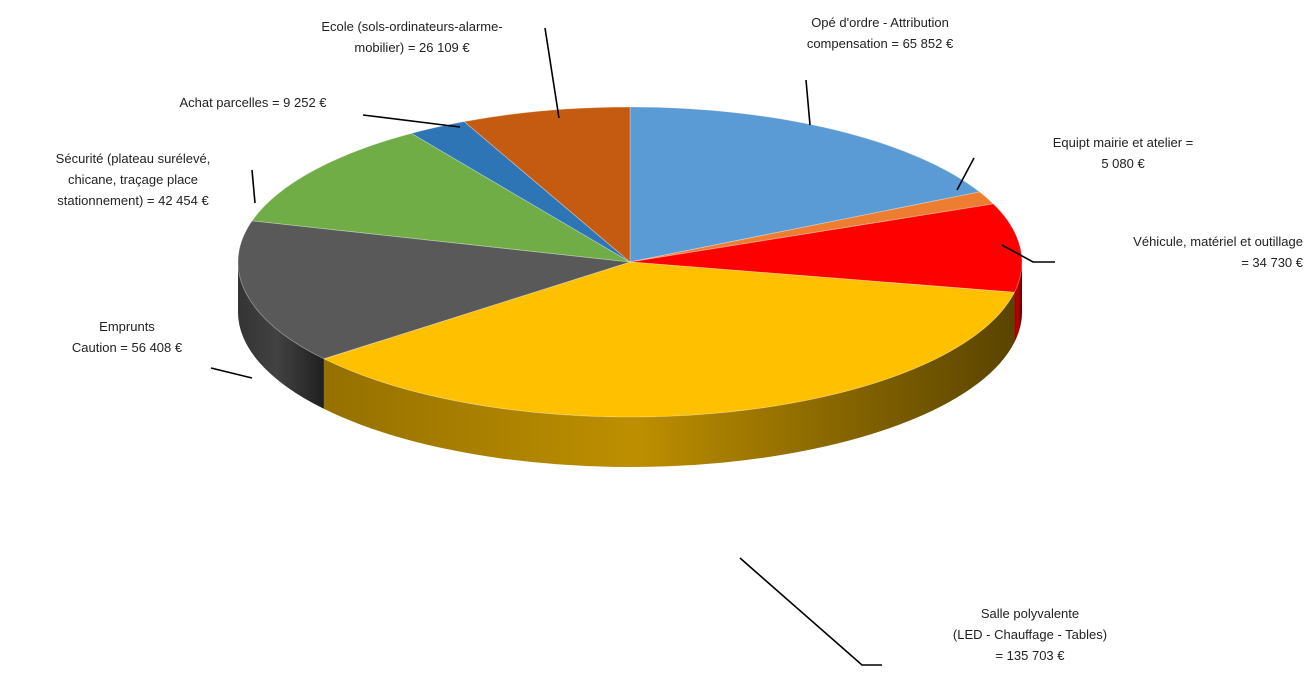  I want to click on slice-label-5-line-0: Sécurité (plateau surélevé,, so click(133, 158).